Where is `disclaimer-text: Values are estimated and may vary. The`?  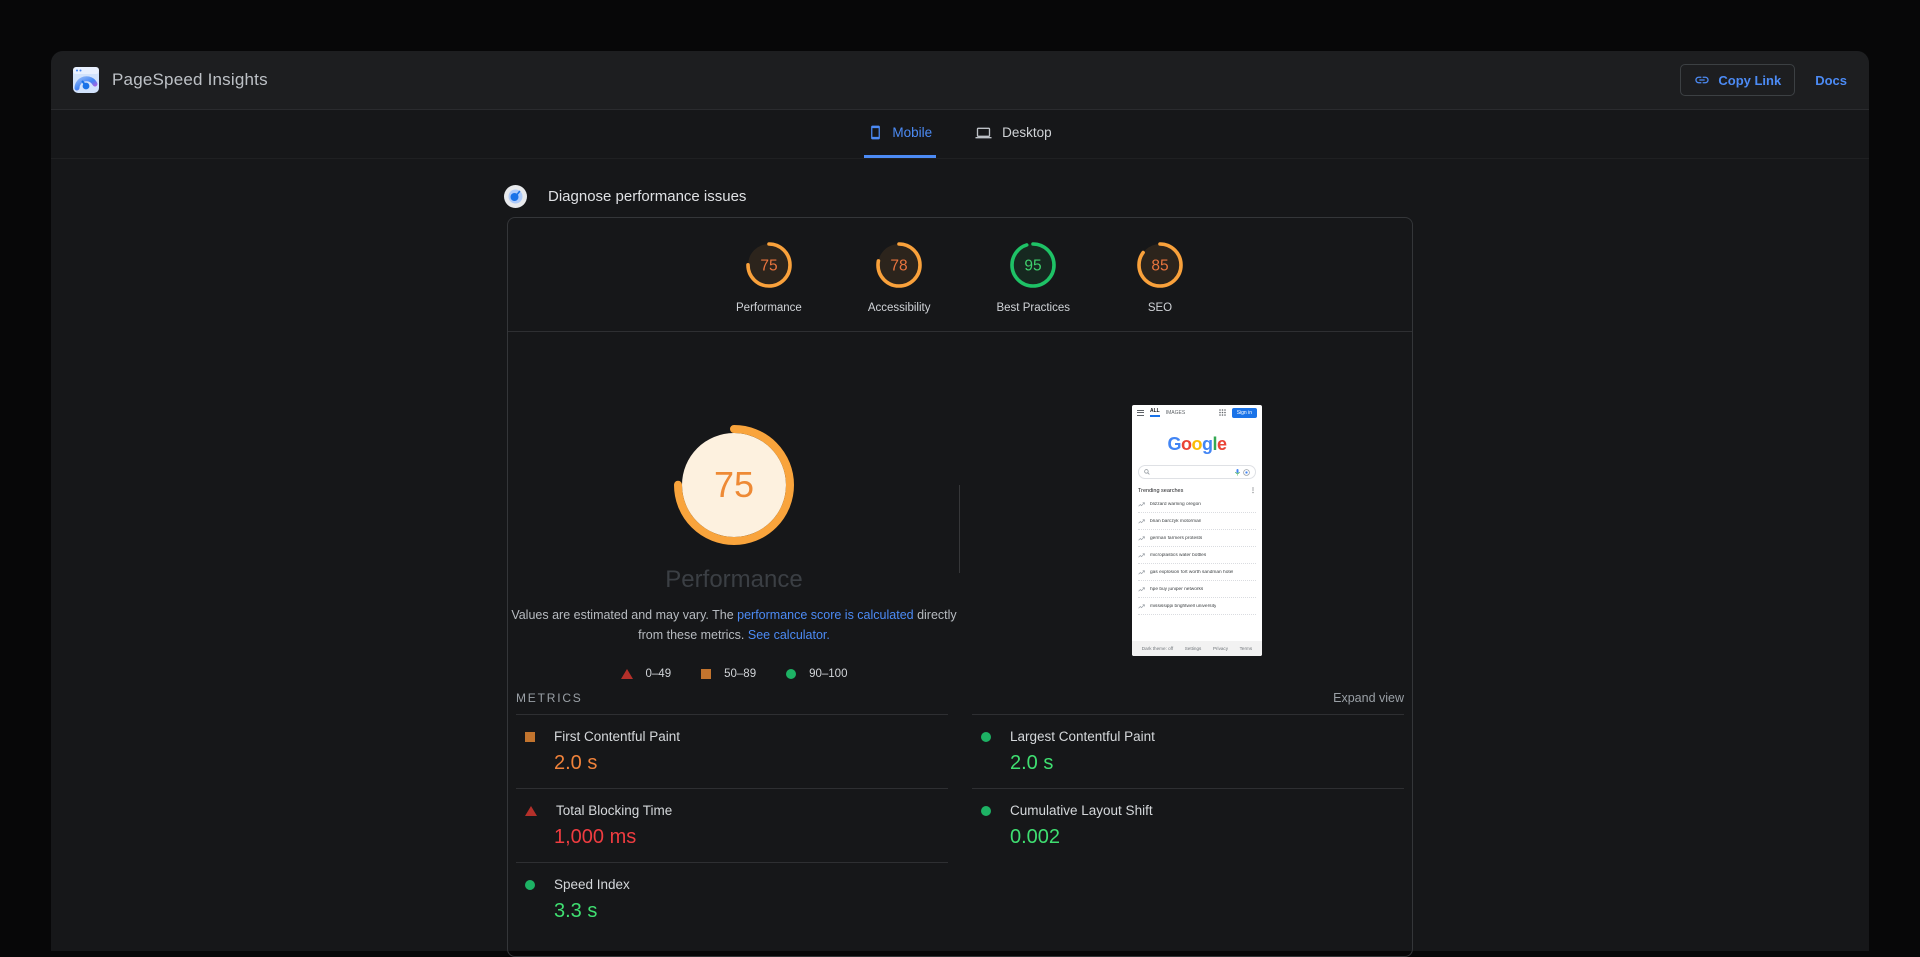 disclaimer-text: Values are estimated and may vary. The is located at coordinates (624, 615).